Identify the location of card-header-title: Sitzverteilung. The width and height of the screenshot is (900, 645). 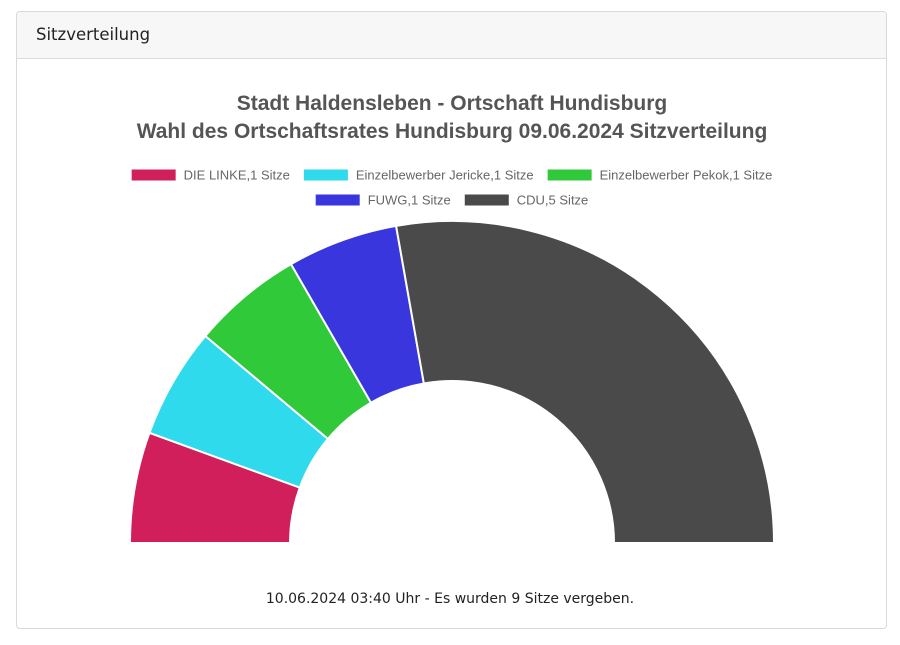
(93, 34).